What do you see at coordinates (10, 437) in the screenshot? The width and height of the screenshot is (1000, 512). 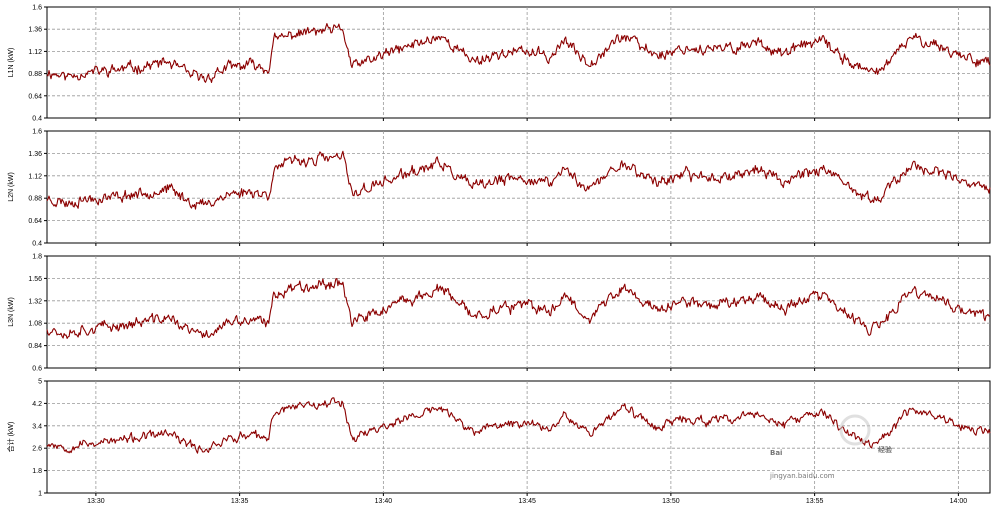 I see `y-axis-label: 合计 (kW)` at bounding box center [10, 437].